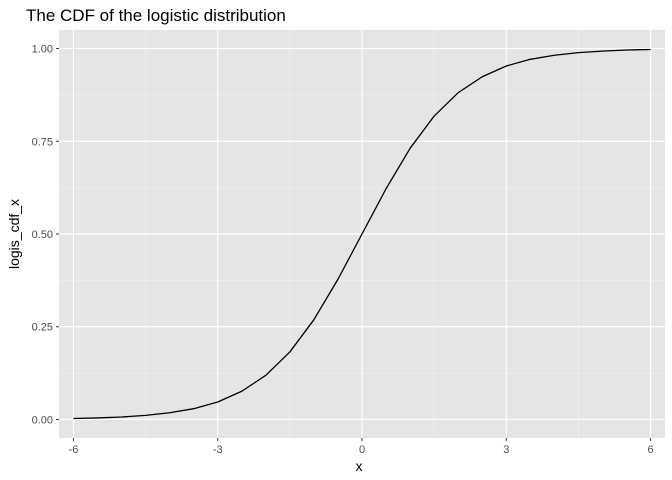  Describe the element at coordinates (42, 328) in the screenshot. I see `y-tick-label: 0.25` at that location.